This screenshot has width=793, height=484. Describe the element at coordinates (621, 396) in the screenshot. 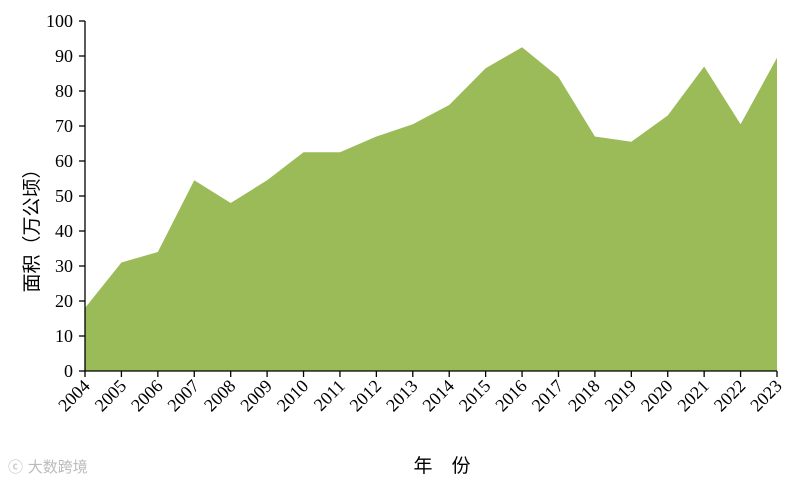

I see `x-tick-label: 2019` at that location.